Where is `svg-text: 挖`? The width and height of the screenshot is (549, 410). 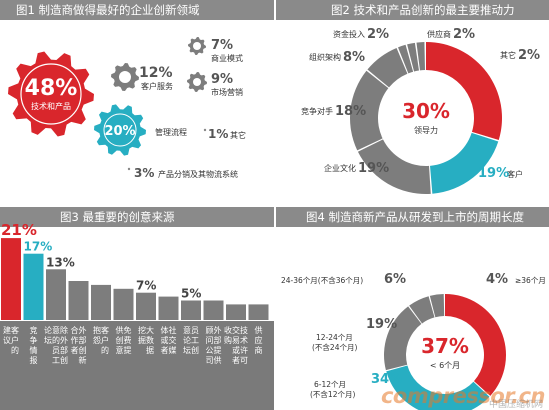
svg-text: 挖 is located at coordinates (142, 330).